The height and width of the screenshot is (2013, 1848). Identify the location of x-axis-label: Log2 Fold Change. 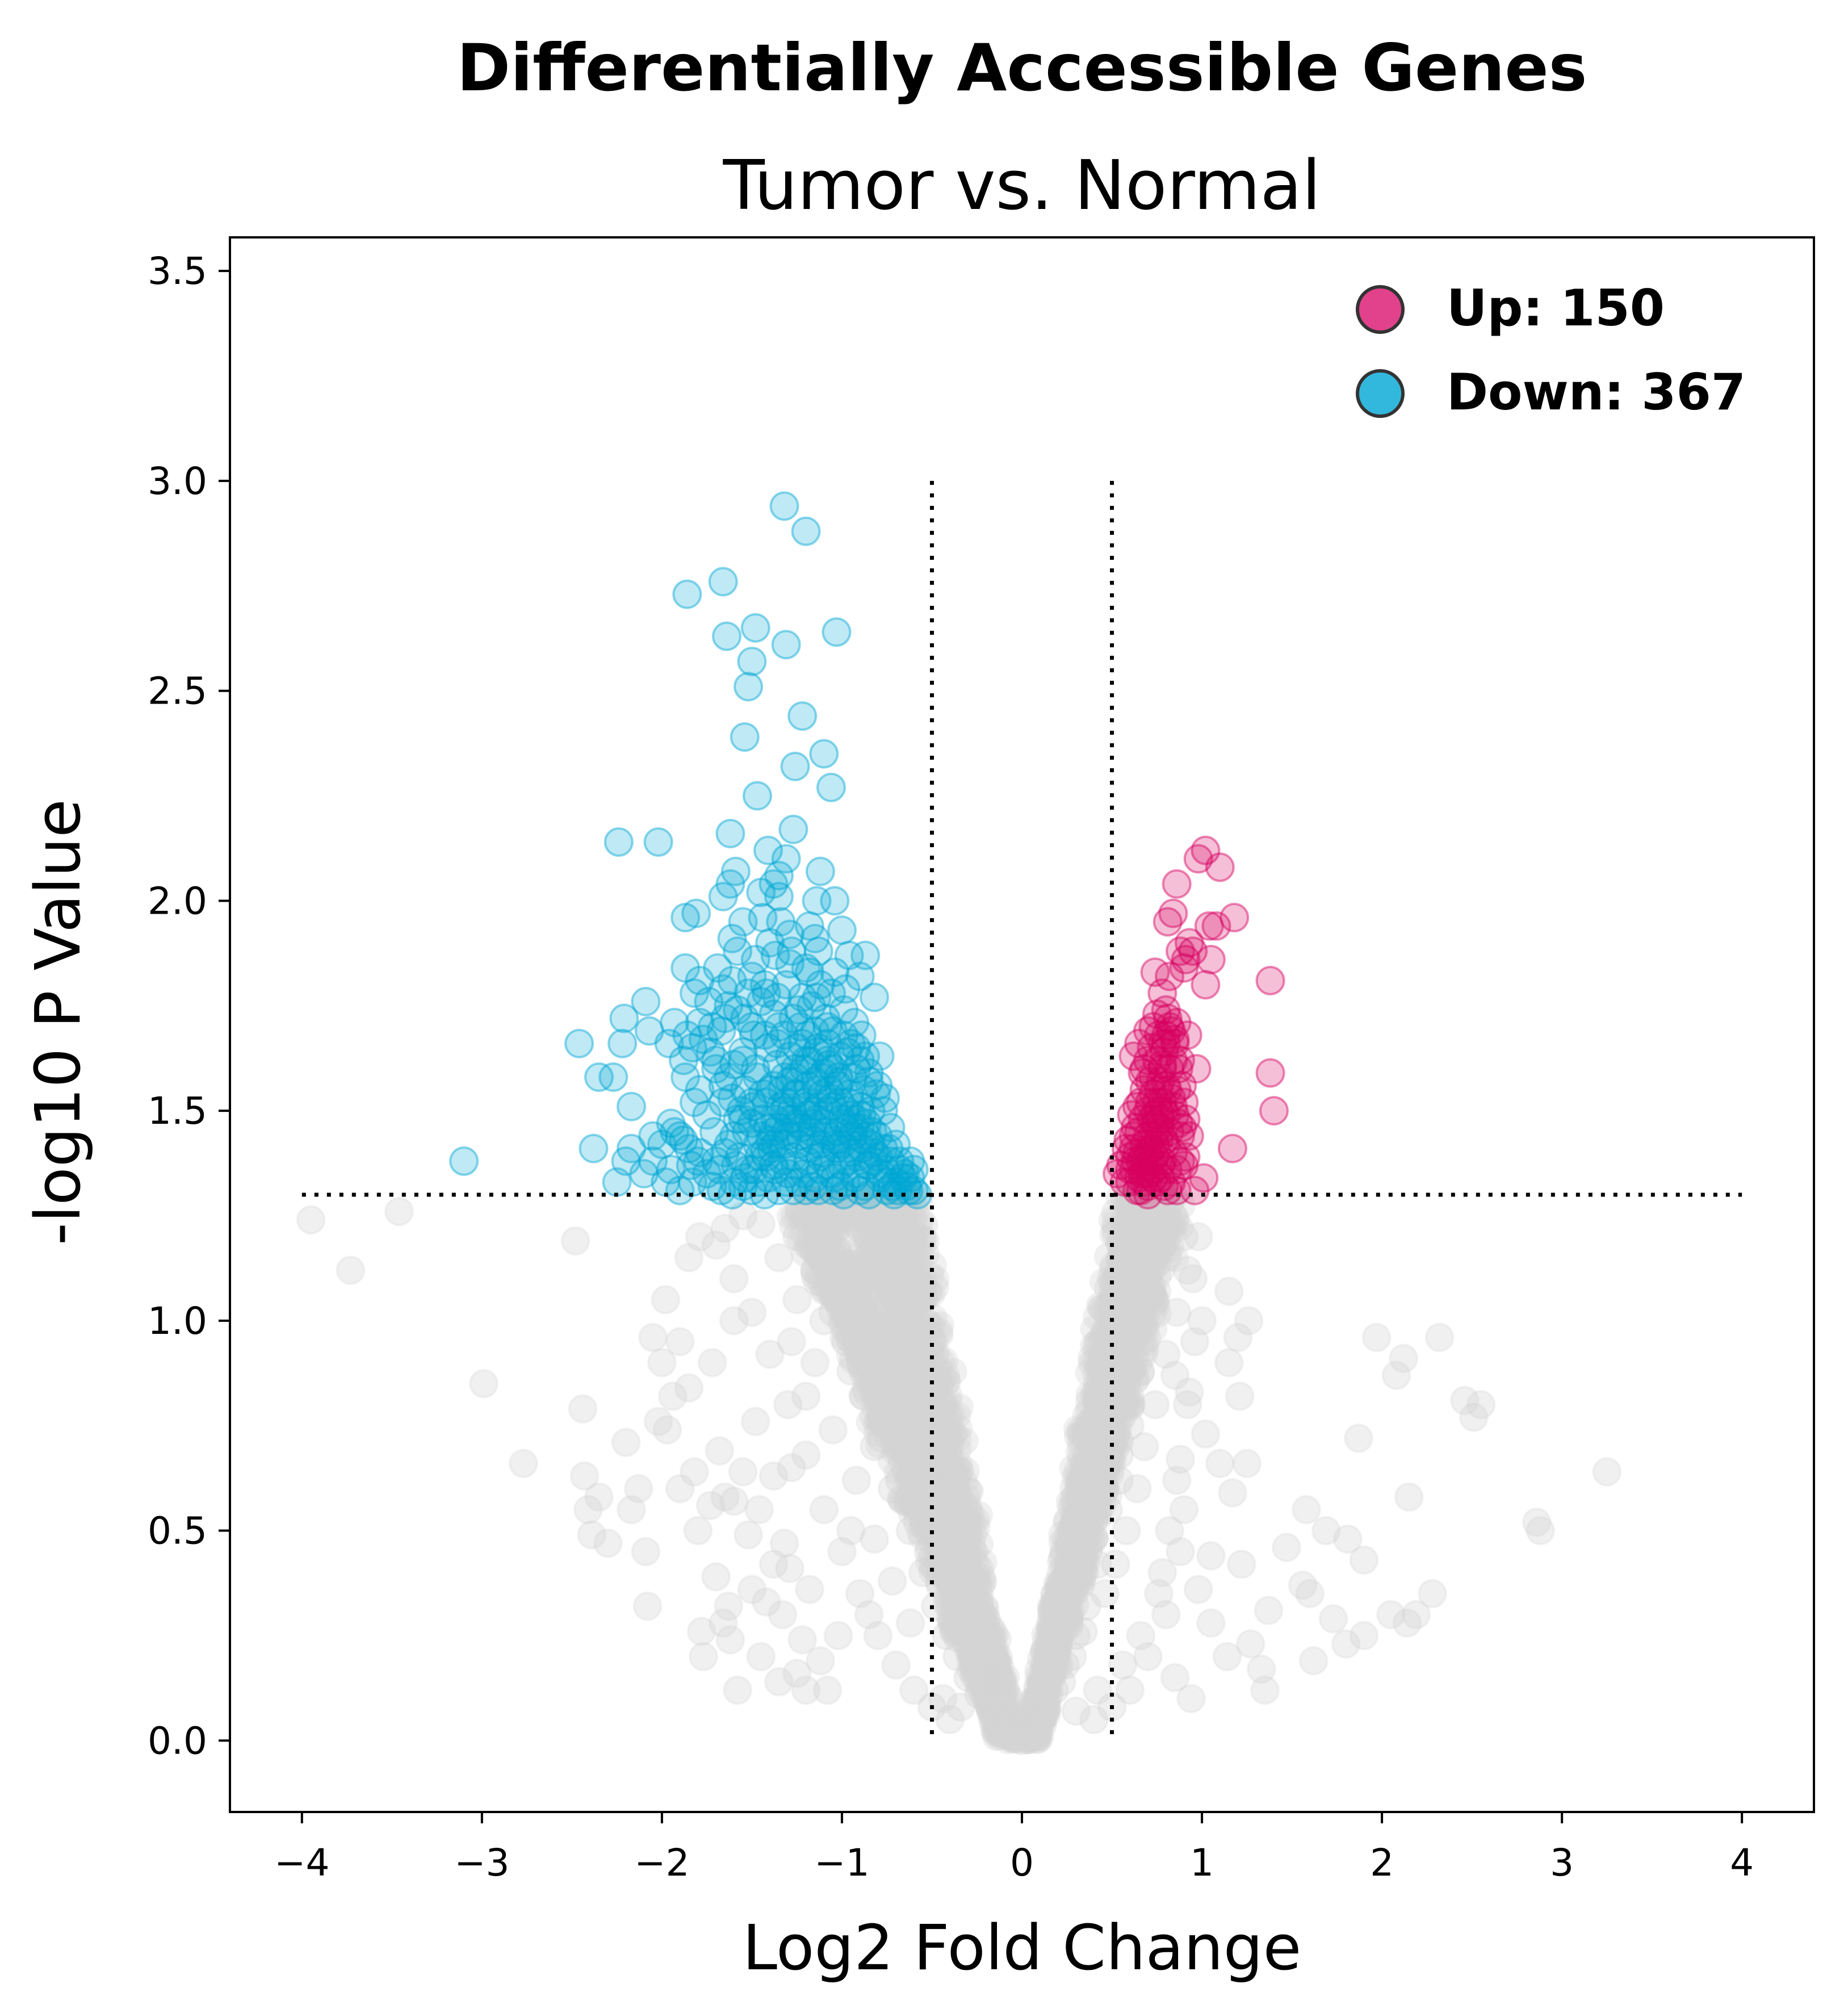
(1022, 1947).